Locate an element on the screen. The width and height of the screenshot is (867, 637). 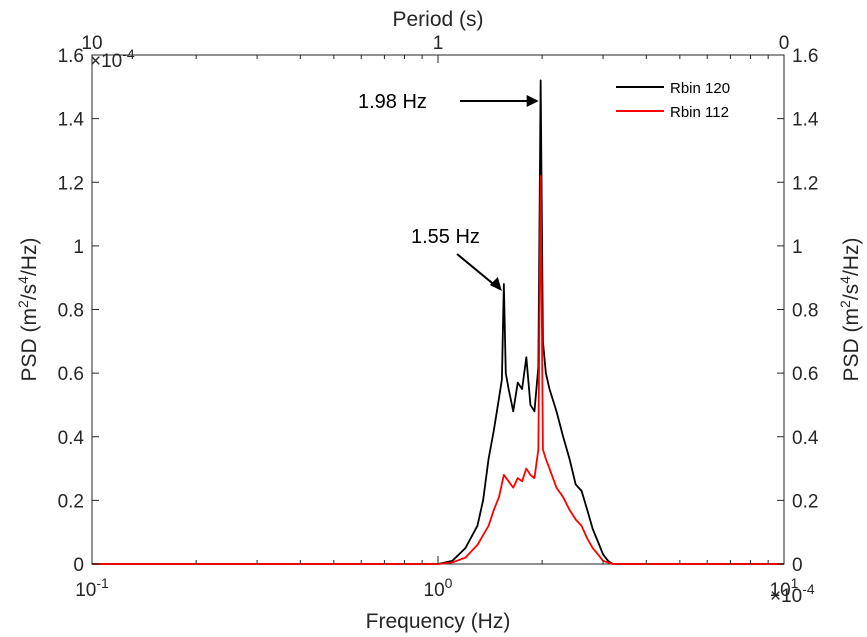
top-x-tick-label: 10 is located at coordinates (91, 43).